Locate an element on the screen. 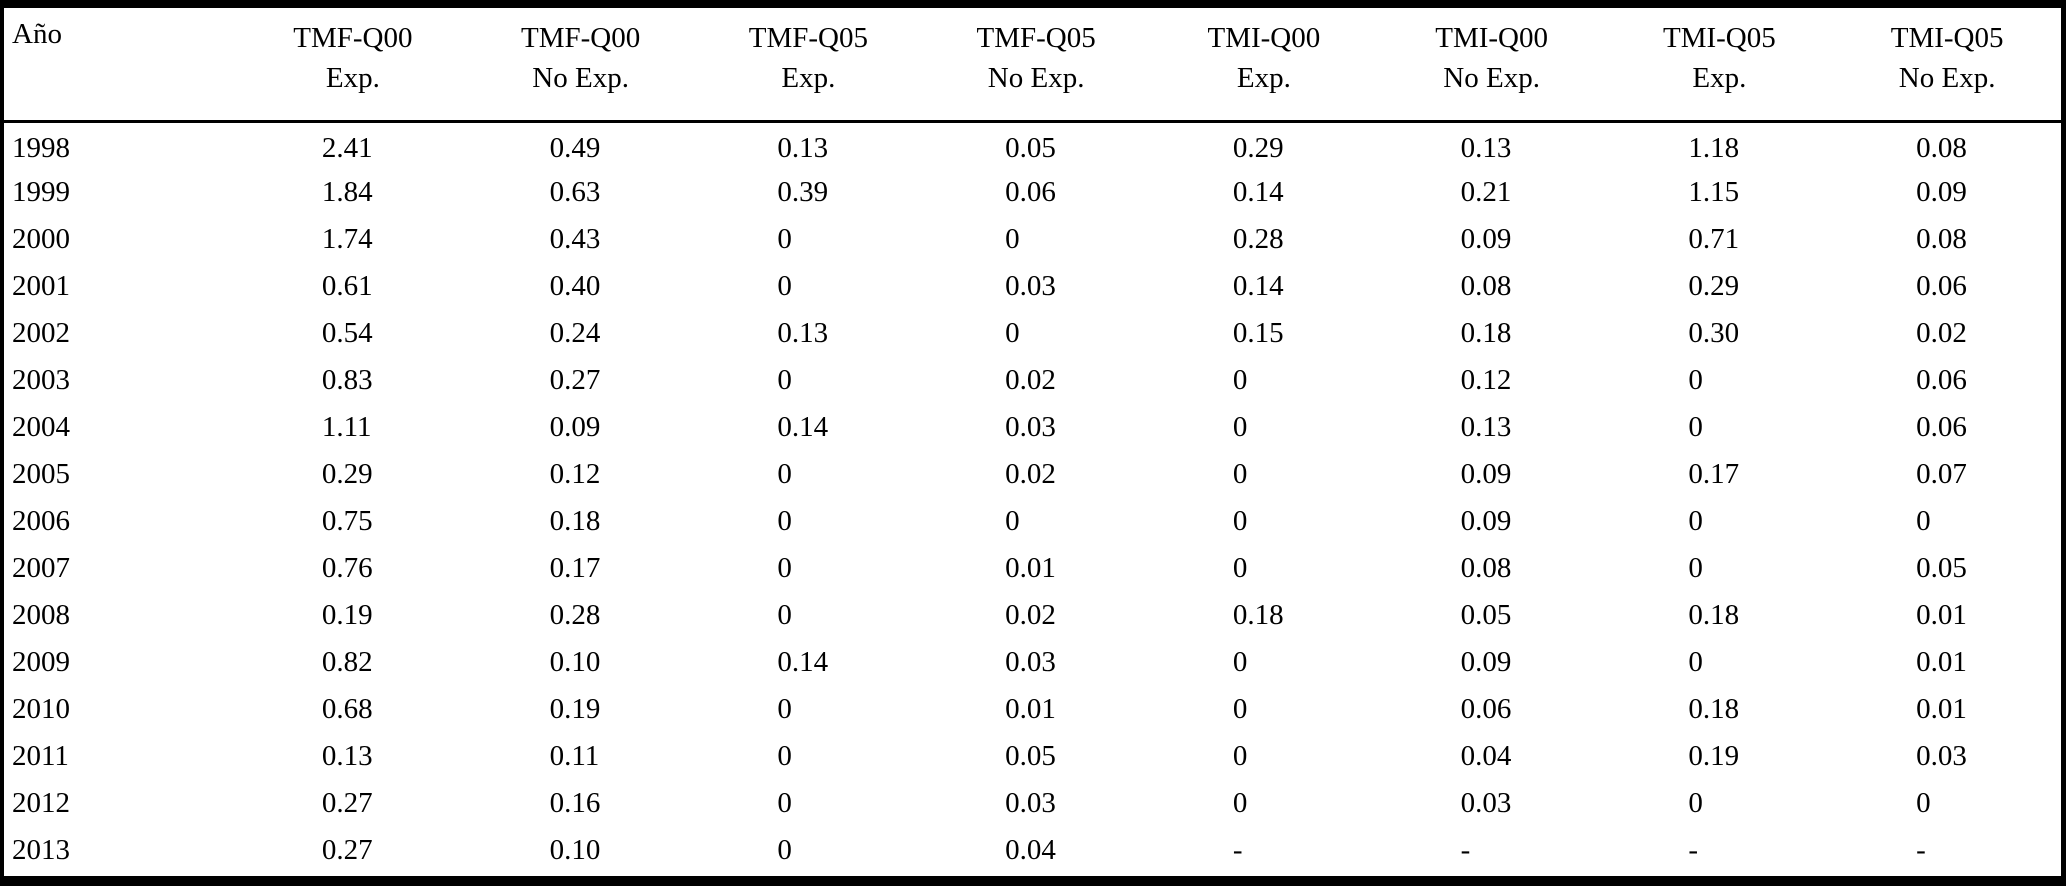 The width and height of the screenshot is (2066, 886). value-text: 0.71 is located at coordinates (1714, 238).